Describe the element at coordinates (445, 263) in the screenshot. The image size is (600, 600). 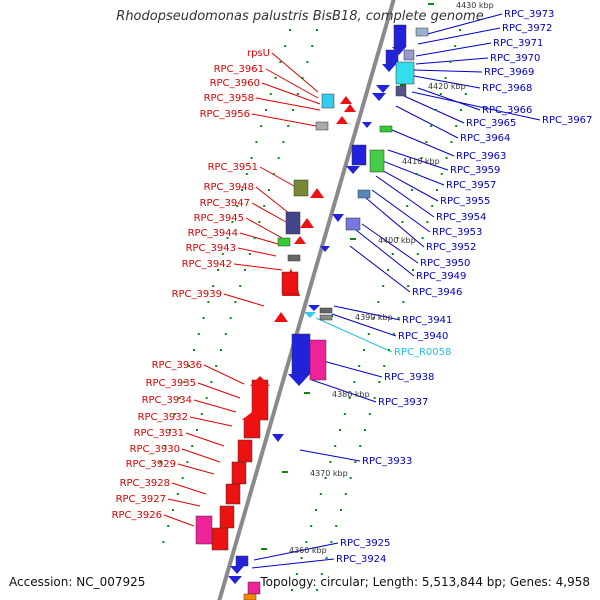
I see `gene-label-right: RPC_3950` at that location.